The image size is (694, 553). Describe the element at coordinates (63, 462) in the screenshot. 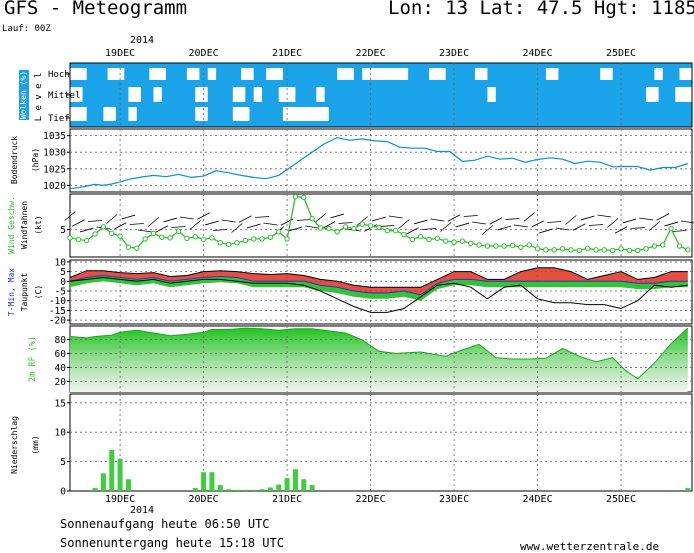

I see `precip-tick-label: 5` at that location.